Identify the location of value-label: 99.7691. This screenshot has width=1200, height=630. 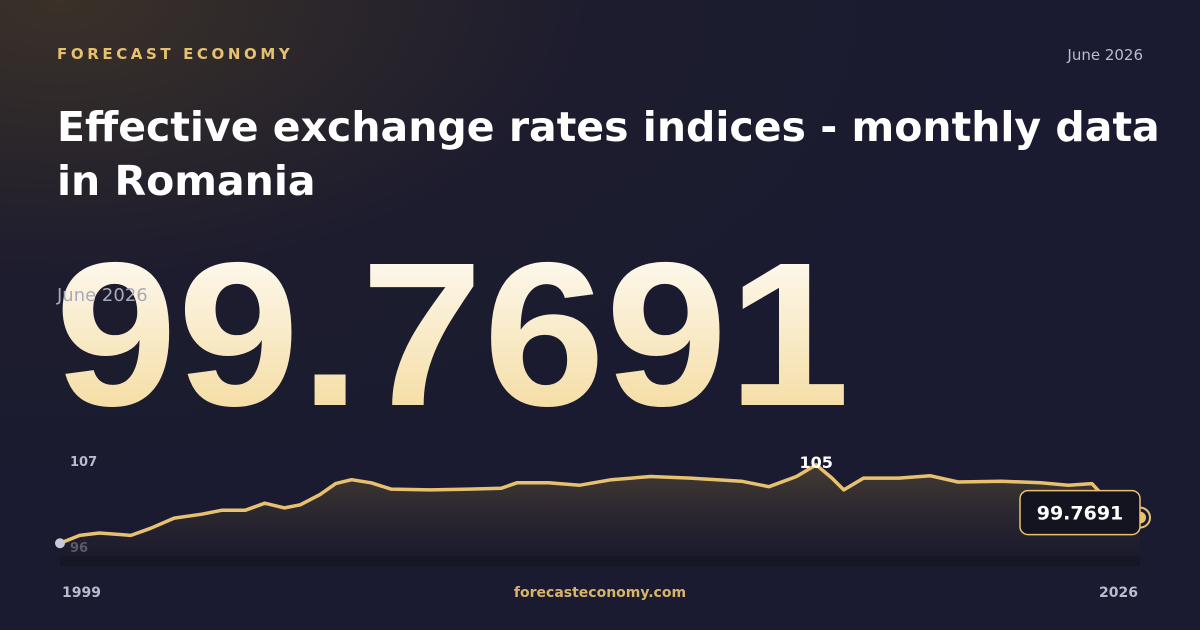
(1080, 514).